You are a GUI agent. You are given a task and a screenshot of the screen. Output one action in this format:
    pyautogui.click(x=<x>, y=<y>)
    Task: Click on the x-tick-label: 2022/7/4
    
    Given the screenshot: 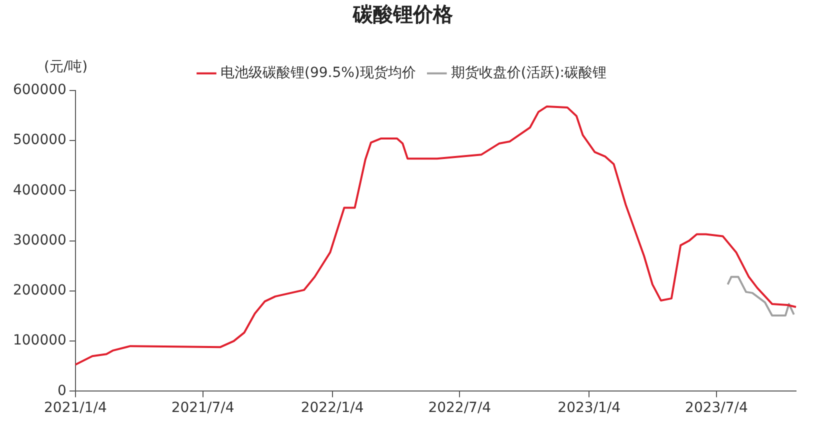 What is the action you would take?
    pyautogui.click(x=460, y=408)
    